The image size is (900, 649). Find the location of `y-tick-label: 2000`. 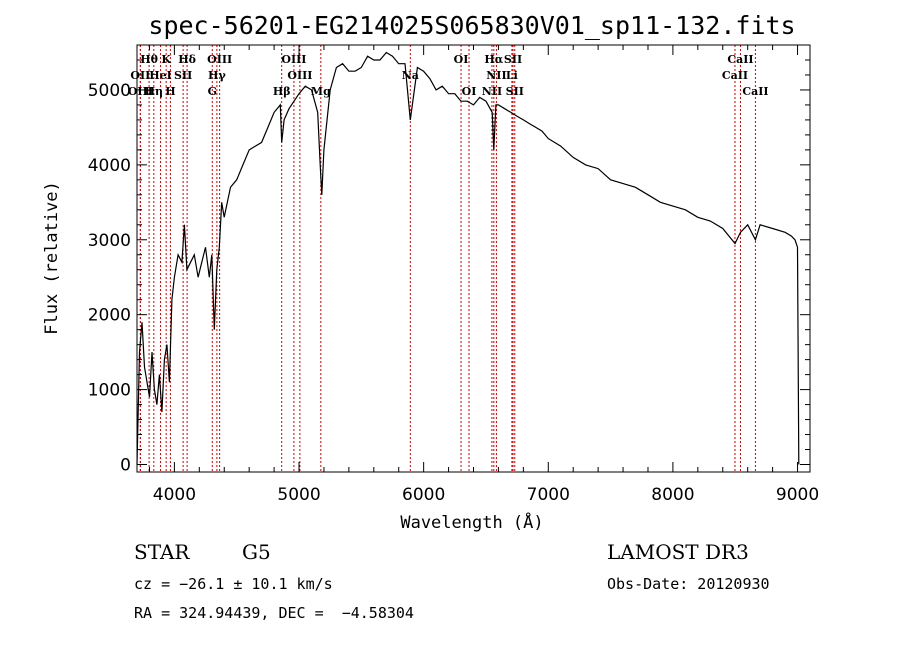

y-tick-label: 2000 is located at coordinates (109, 316).